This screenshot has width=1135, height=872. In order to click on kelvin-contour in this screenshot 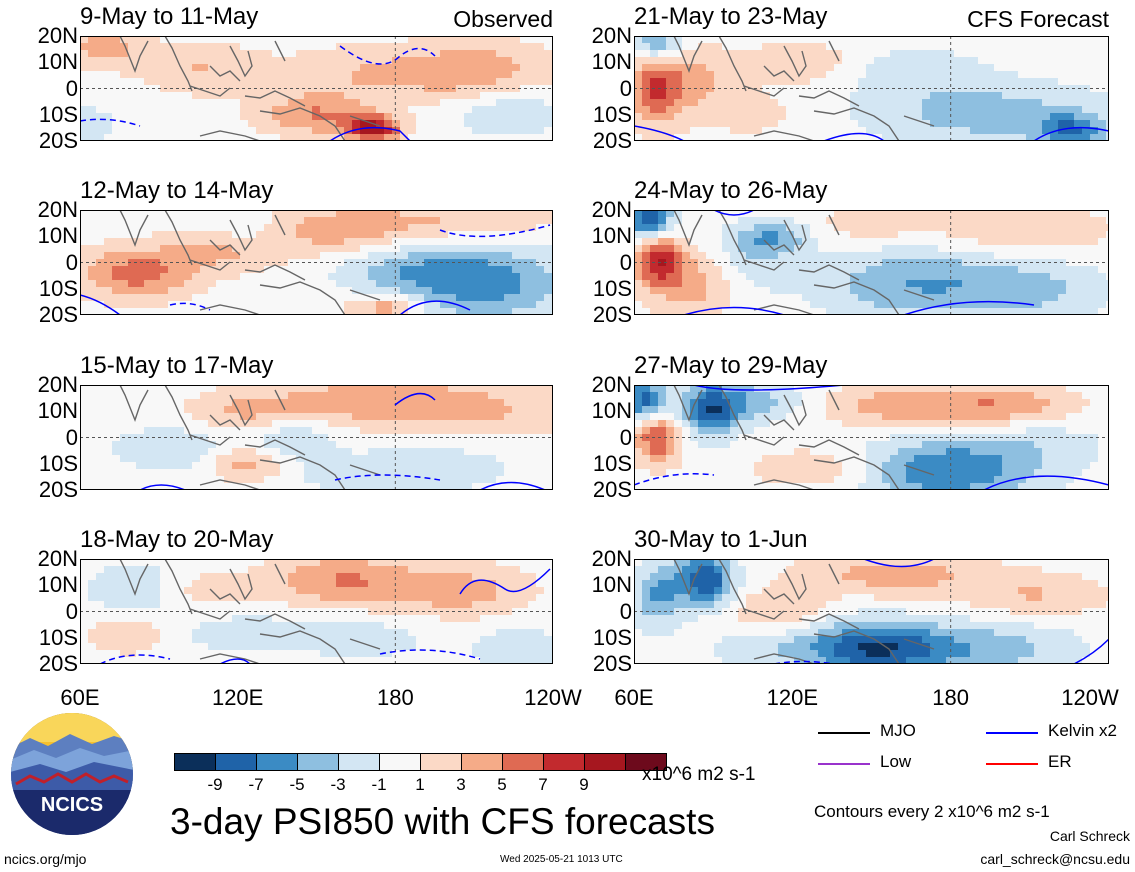, I will do `click(387, 55)`.